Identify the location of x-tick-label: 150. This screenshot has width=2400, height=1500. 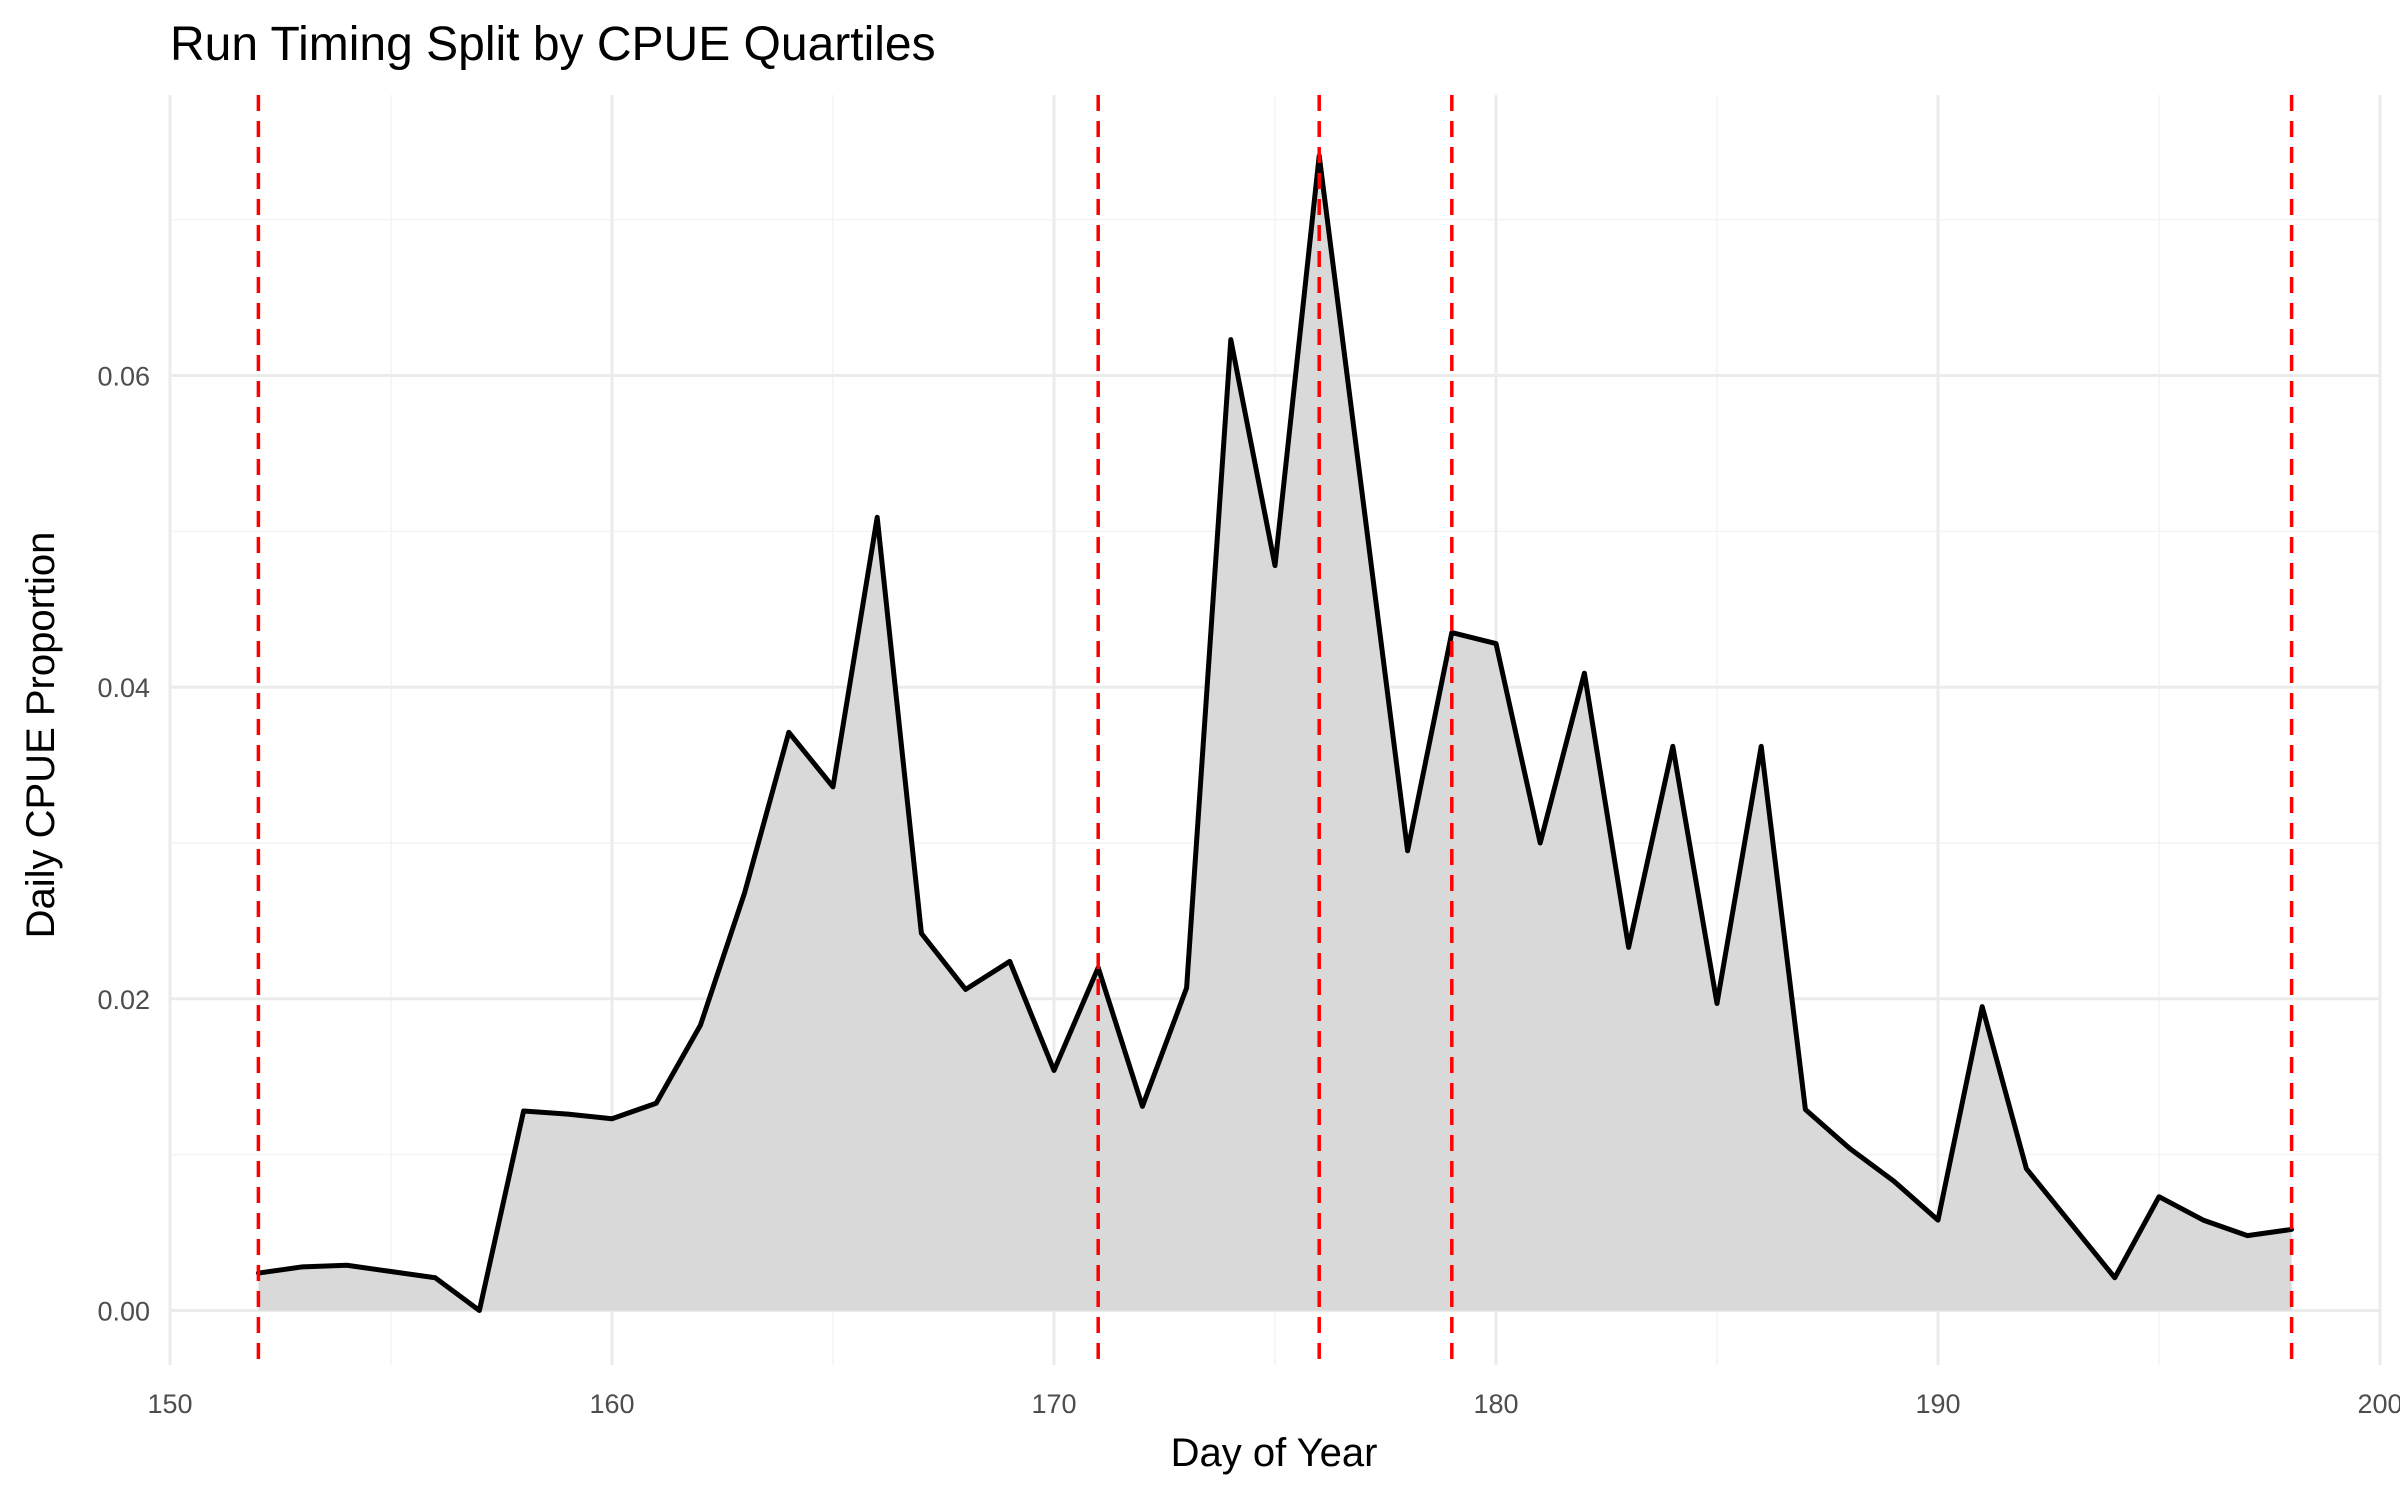
(169, 1404).